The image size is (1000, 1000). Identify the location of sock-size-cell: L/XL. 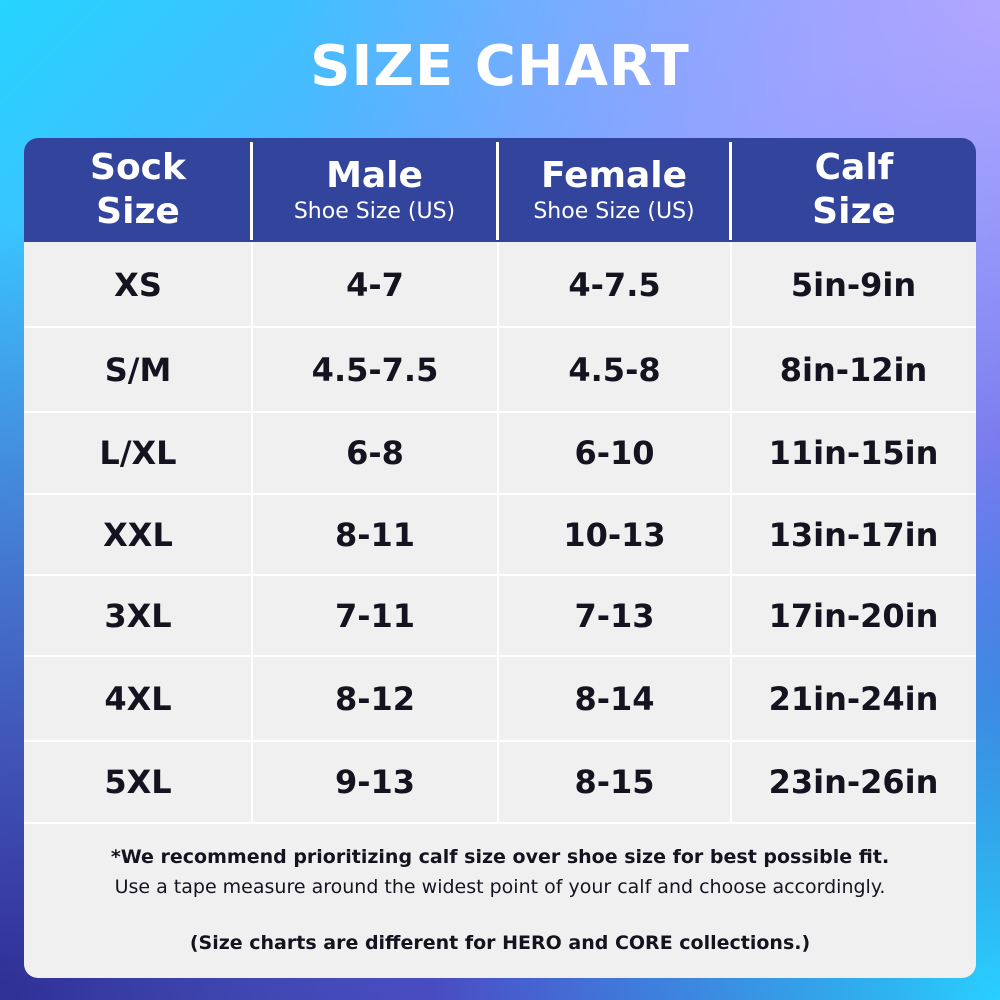
(138, 453).